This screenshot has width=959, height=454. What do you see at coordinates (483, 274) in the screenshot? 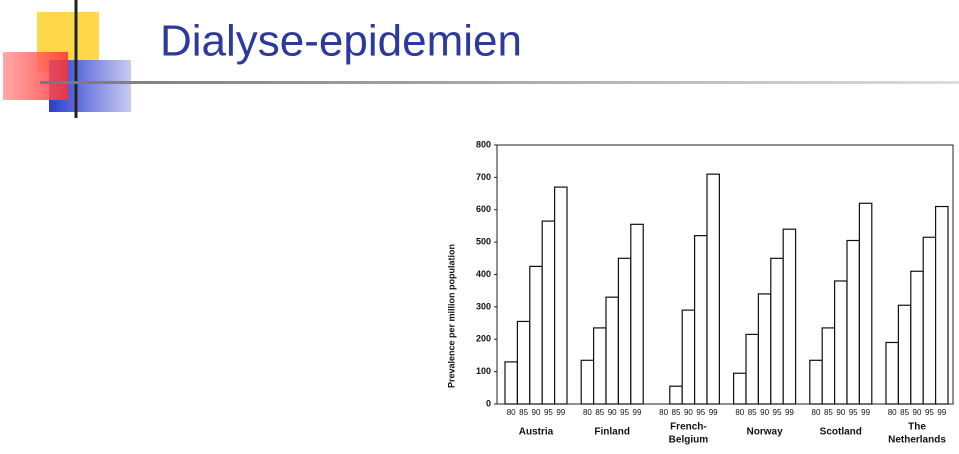
I see `y-tick-label: 400` at bounding box center [483, 274].